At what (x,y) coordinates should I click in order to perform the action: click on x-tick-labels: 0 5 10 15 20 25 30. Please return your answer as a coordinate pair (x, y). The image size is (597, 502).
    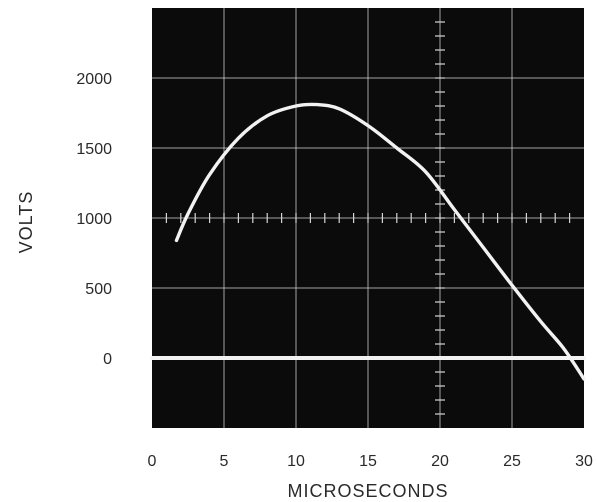
    Looking at the image, I should click on (370, 461).